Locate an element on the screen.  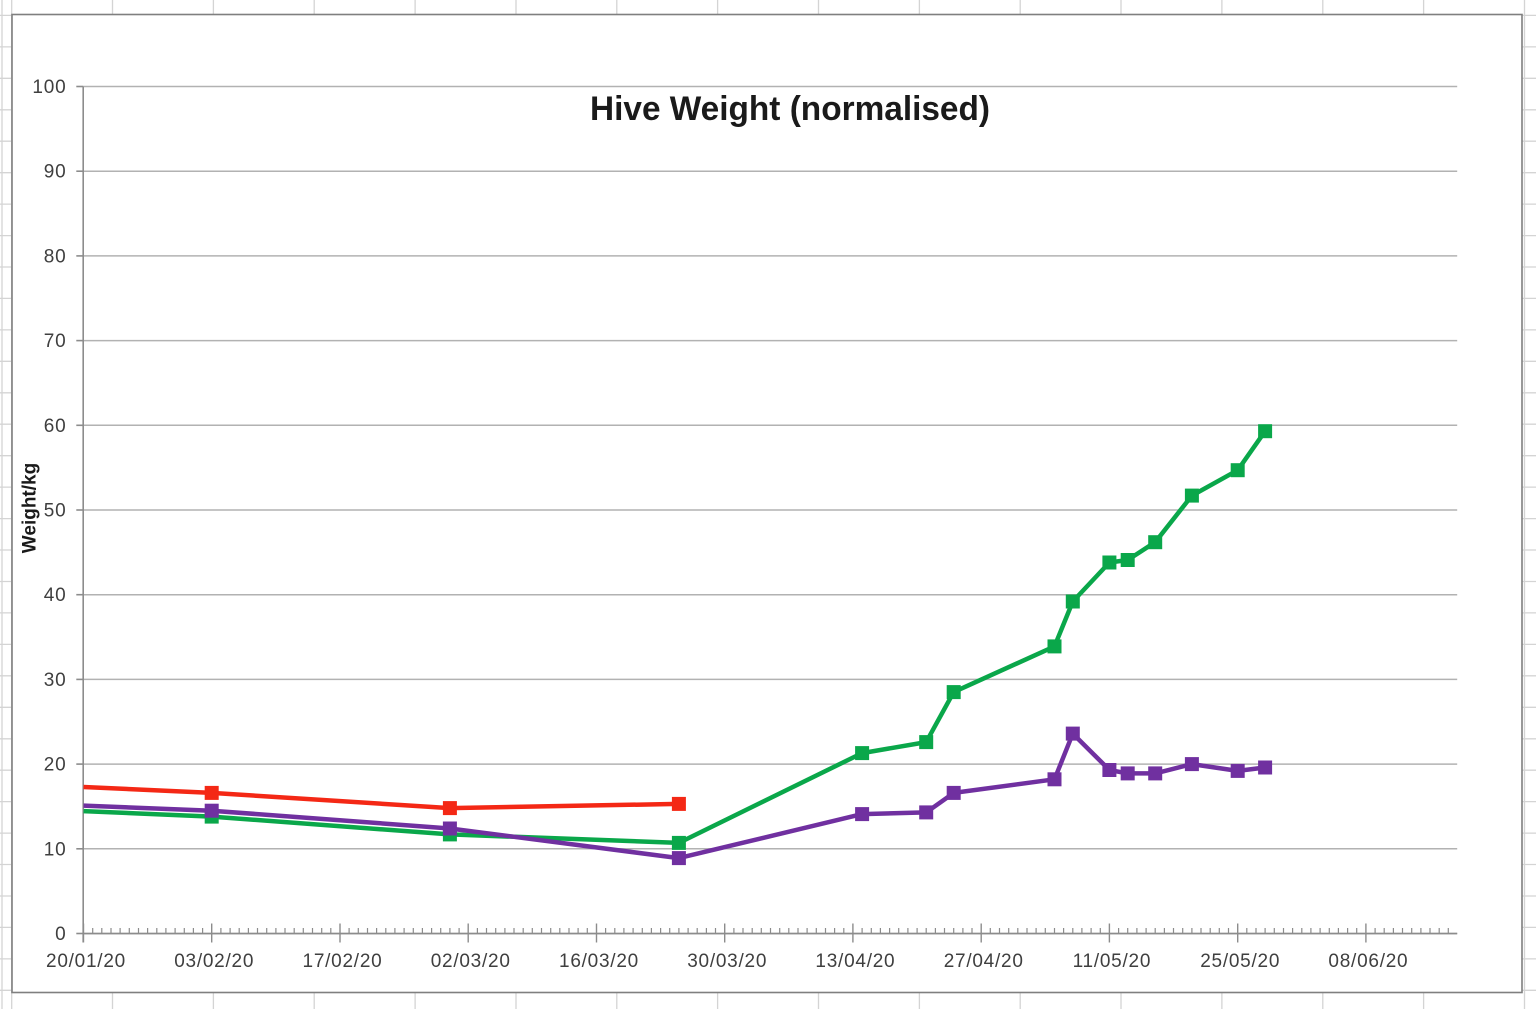
svg-text: 16/03/20 is located at coordinates (599, 961).